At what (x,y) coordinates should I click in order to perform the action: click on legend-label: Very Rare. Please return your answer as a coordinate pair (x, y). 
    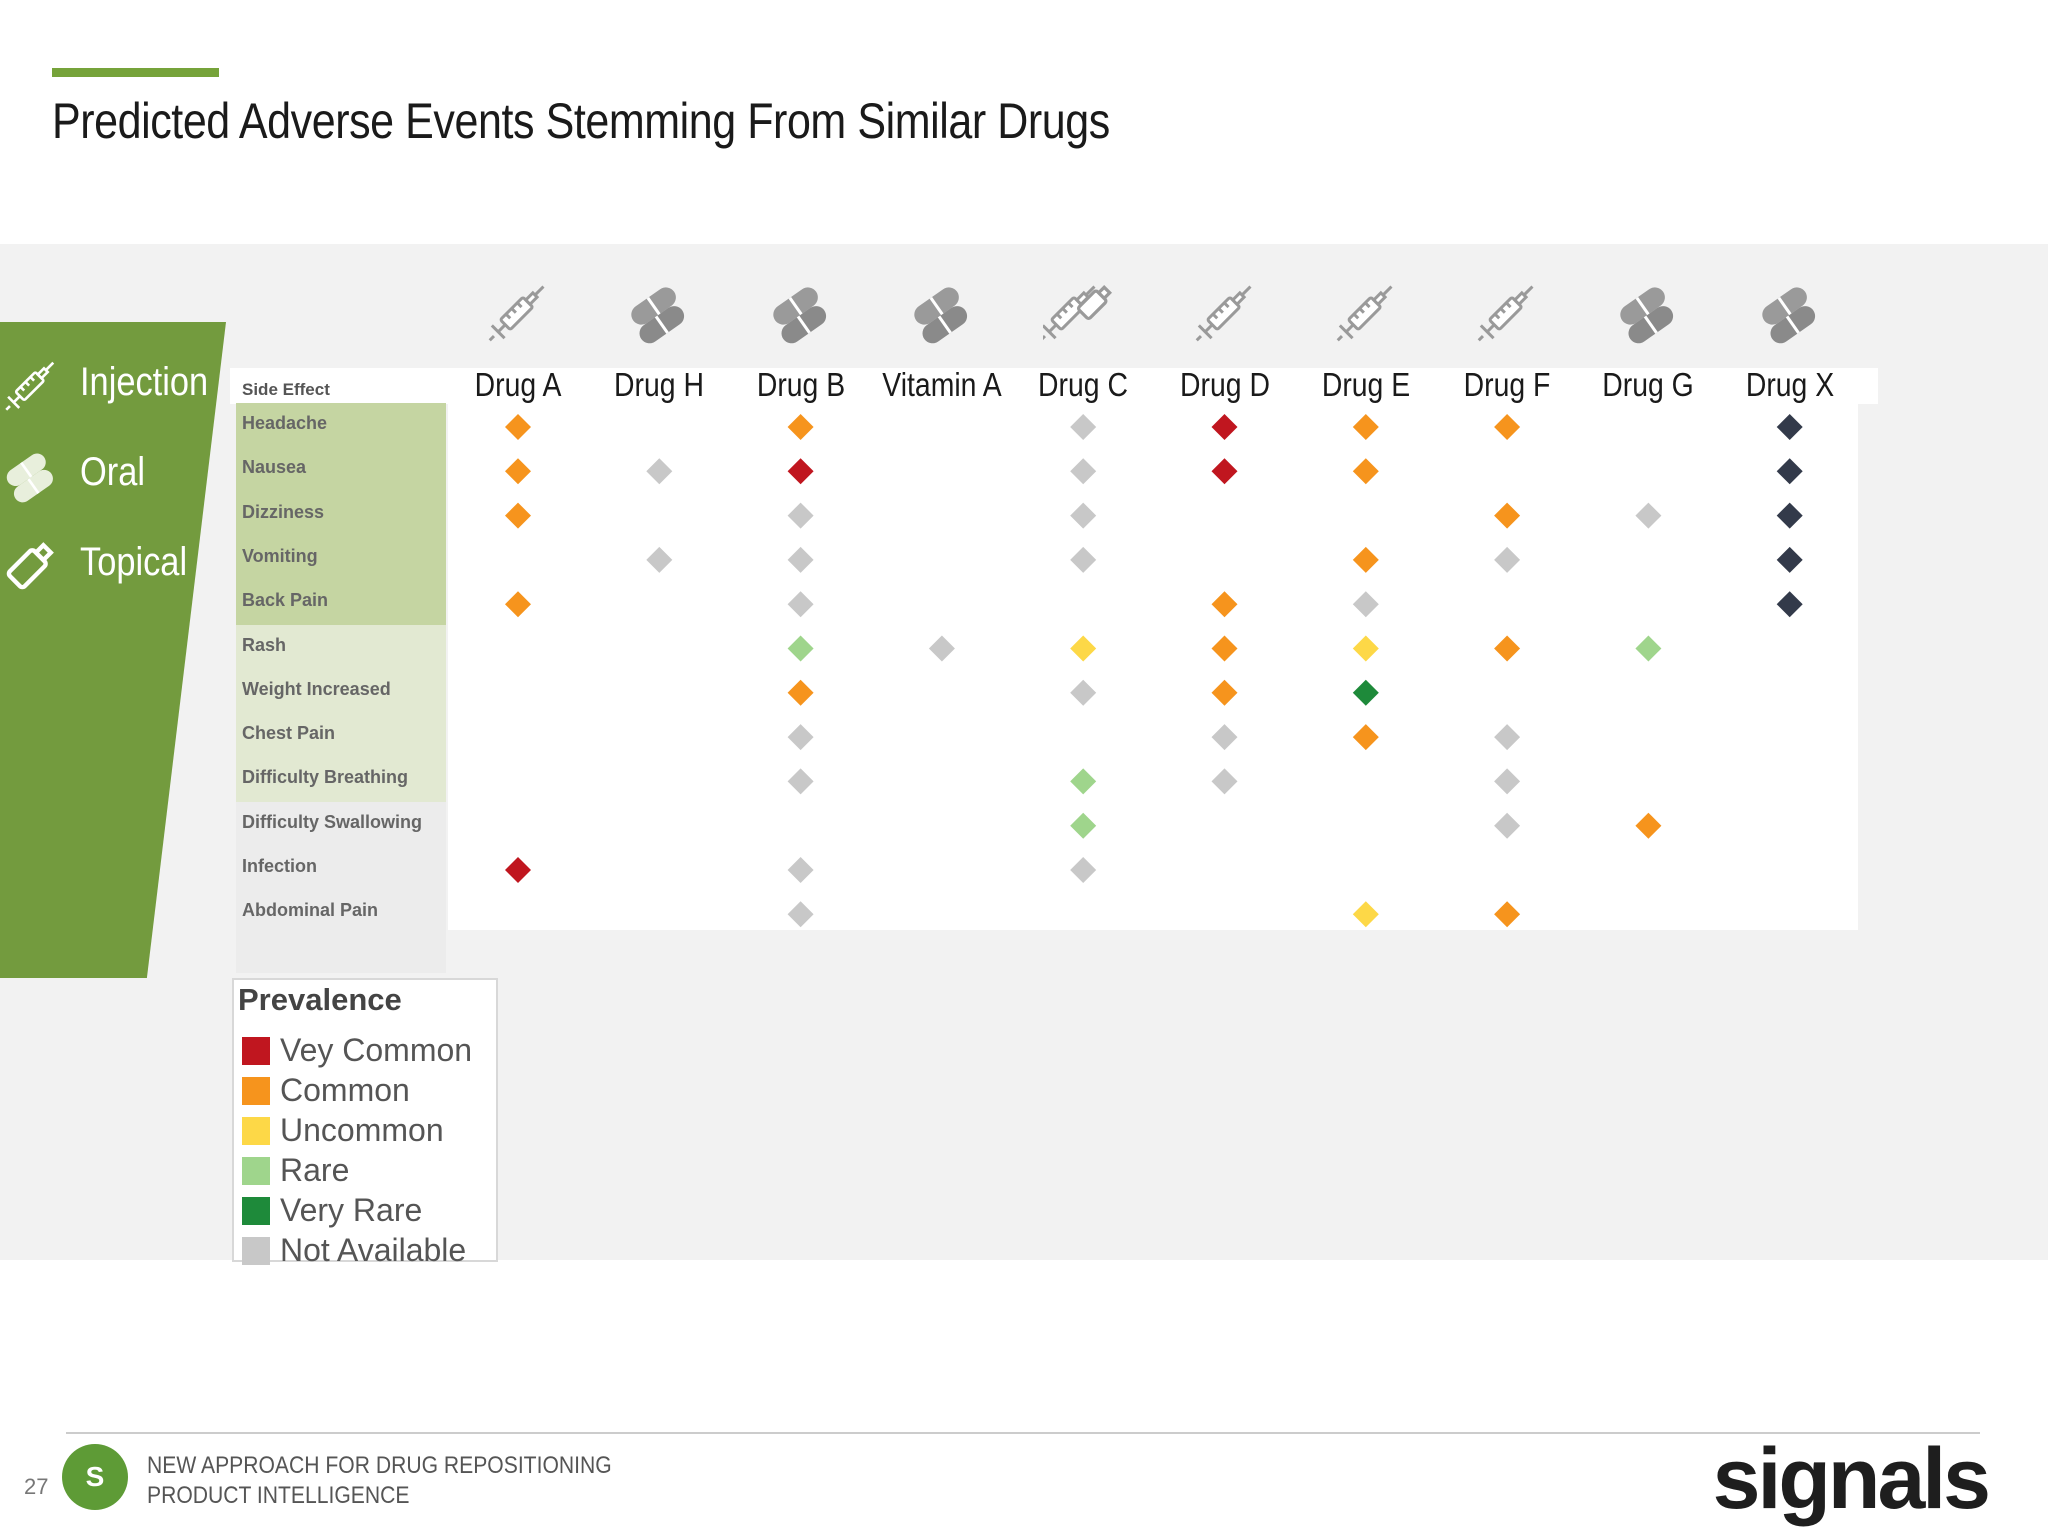
    Looking at the image, I should click on (351, 1210).